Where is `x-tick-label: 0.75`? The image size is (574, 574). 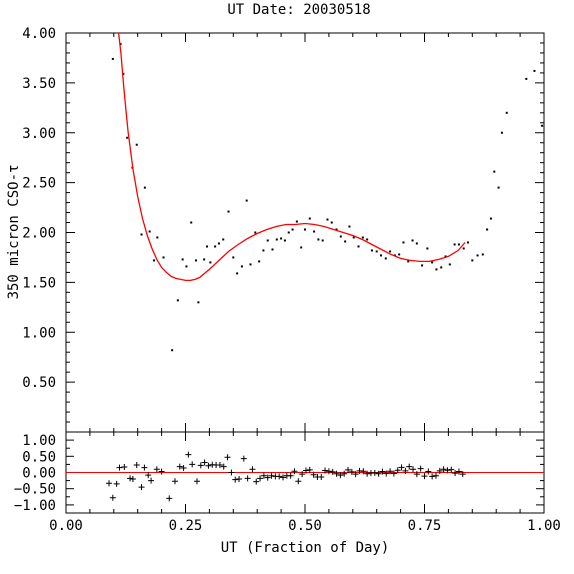 x-tick-label: 0.75 is located at coordinates (425, 526).